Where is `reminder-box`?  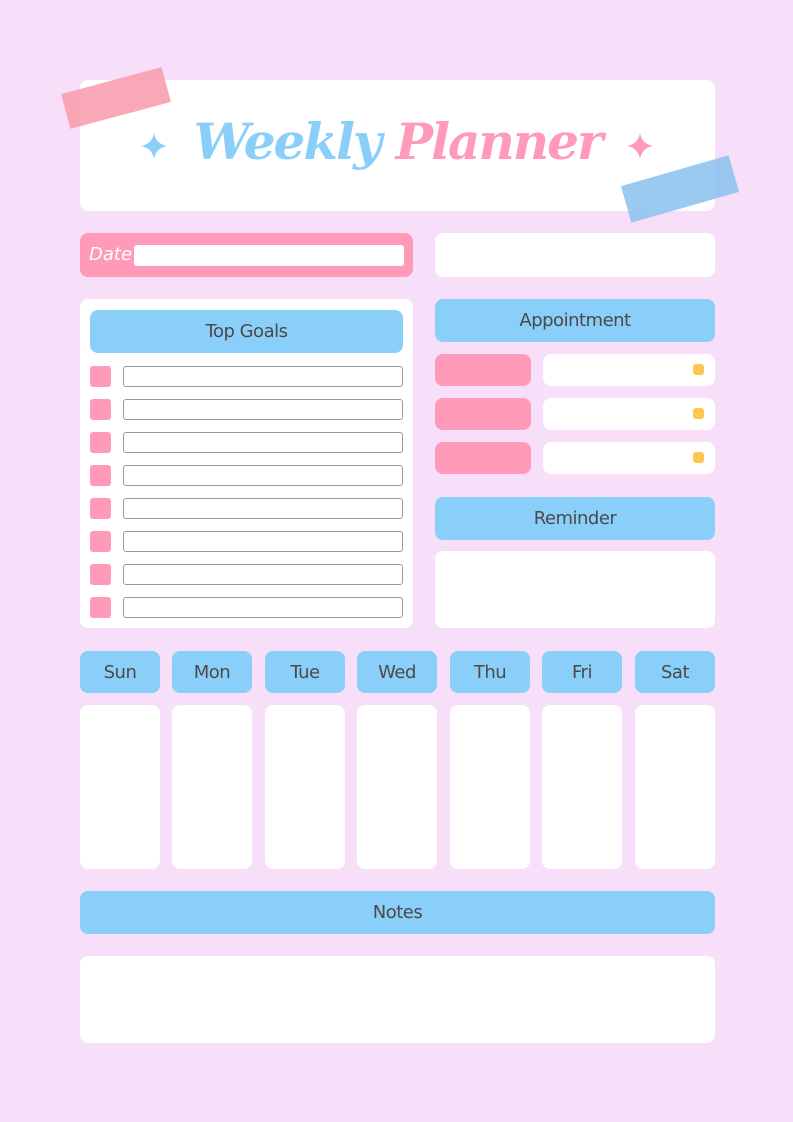 reminder-box is located at coordinates (575, 589).